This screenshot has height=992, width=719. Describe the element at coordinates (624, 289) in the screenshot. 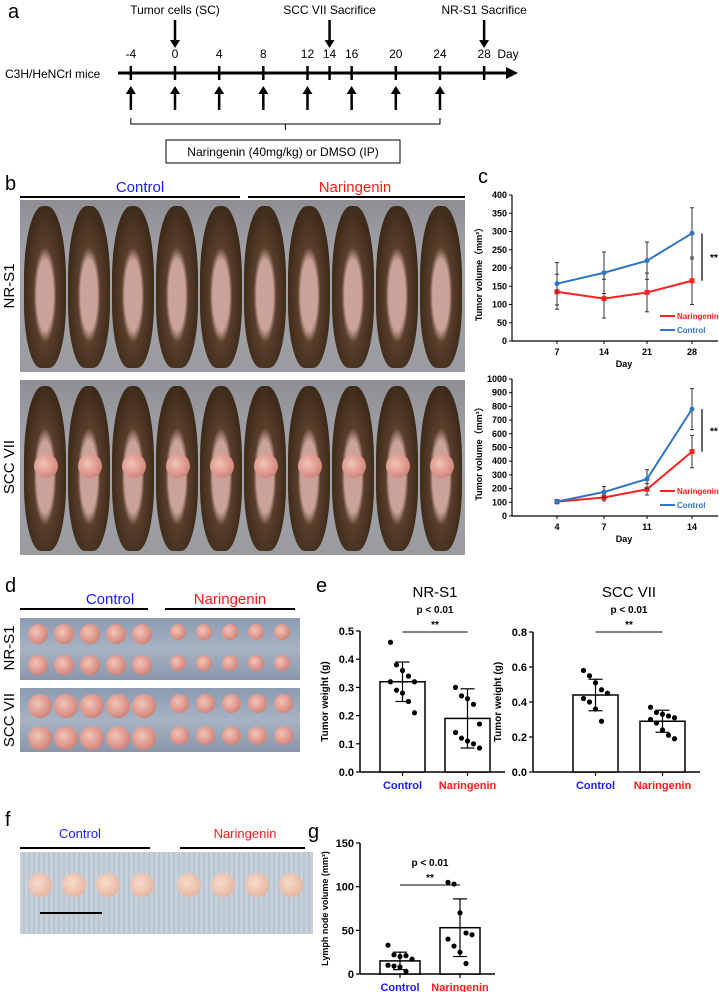

I see `series-line-naringenin` at that location.